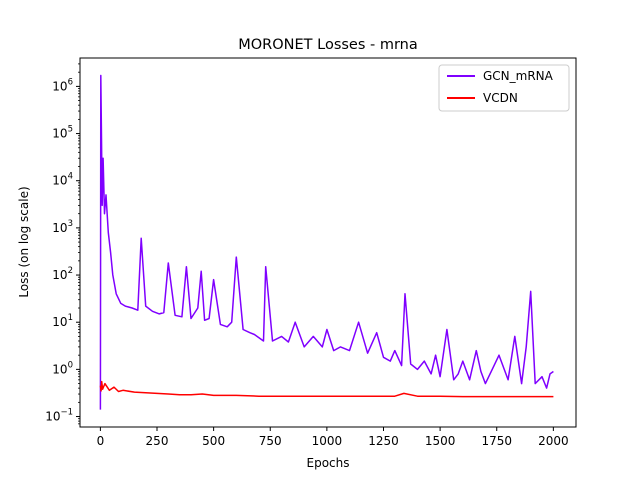  I want to click on chart-title: MORONET Losses - mrna, so click(328, 45).